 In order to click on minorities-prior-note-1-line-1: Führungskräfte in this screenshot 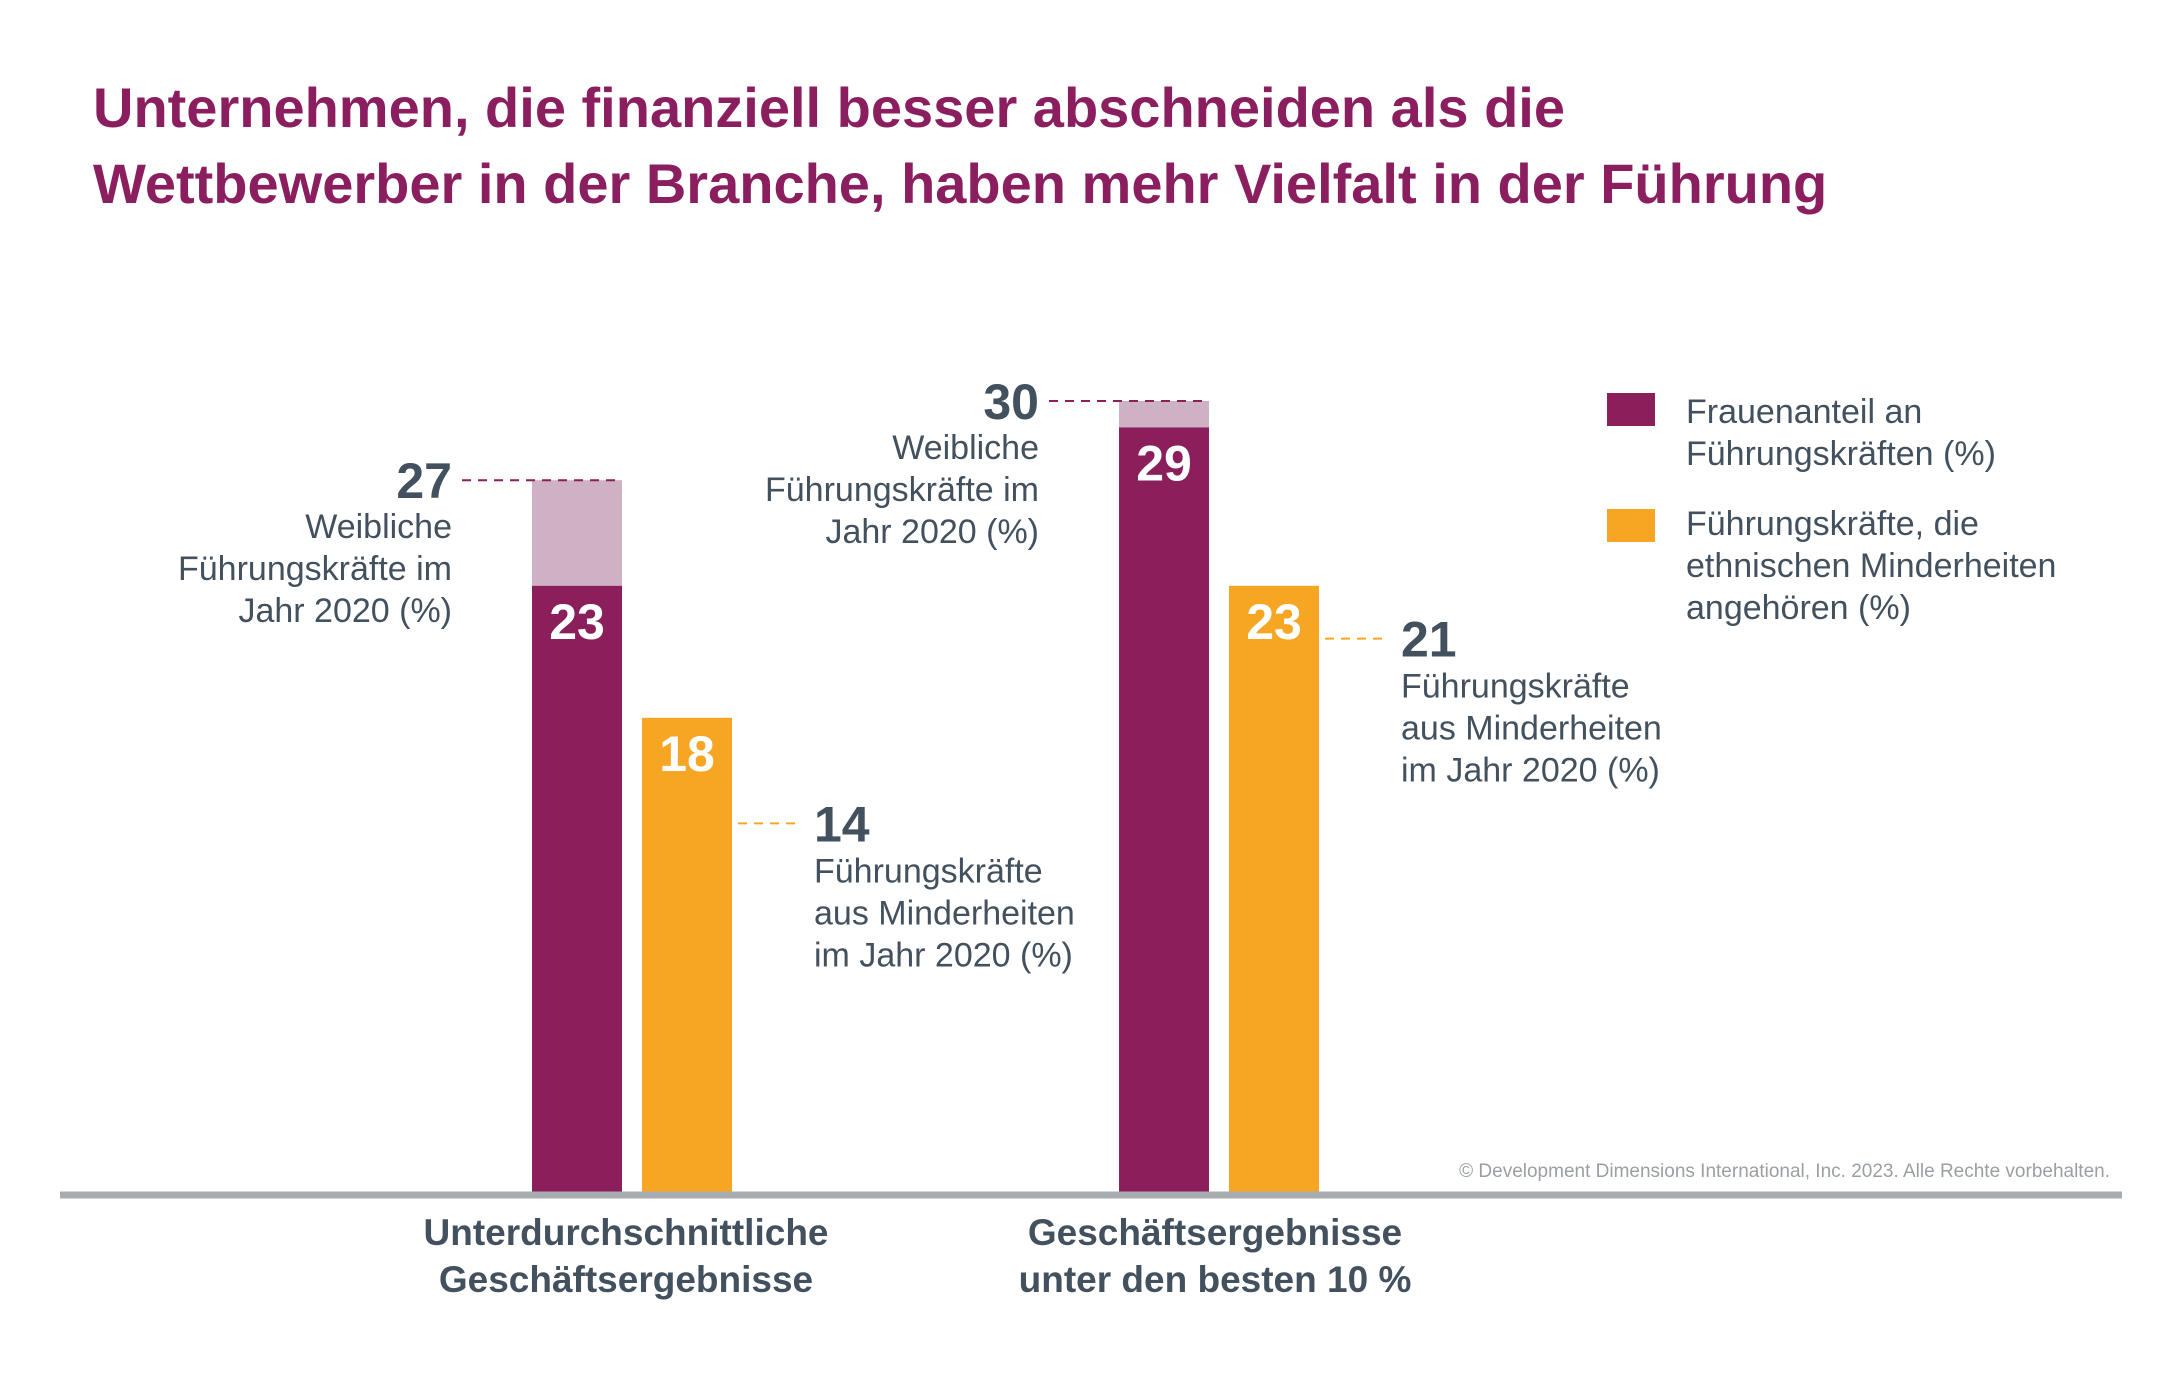, I will do `click(928, 871)`.